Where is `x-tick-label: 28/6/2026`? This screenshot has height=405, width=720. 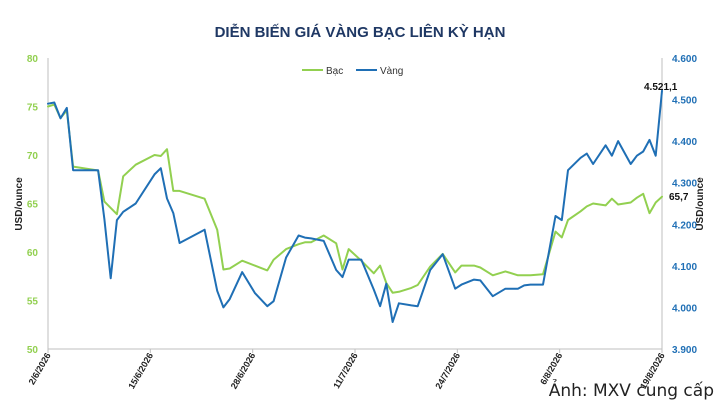 x-tick-label: 28/6/2026 is located at coordinates (243, 371).